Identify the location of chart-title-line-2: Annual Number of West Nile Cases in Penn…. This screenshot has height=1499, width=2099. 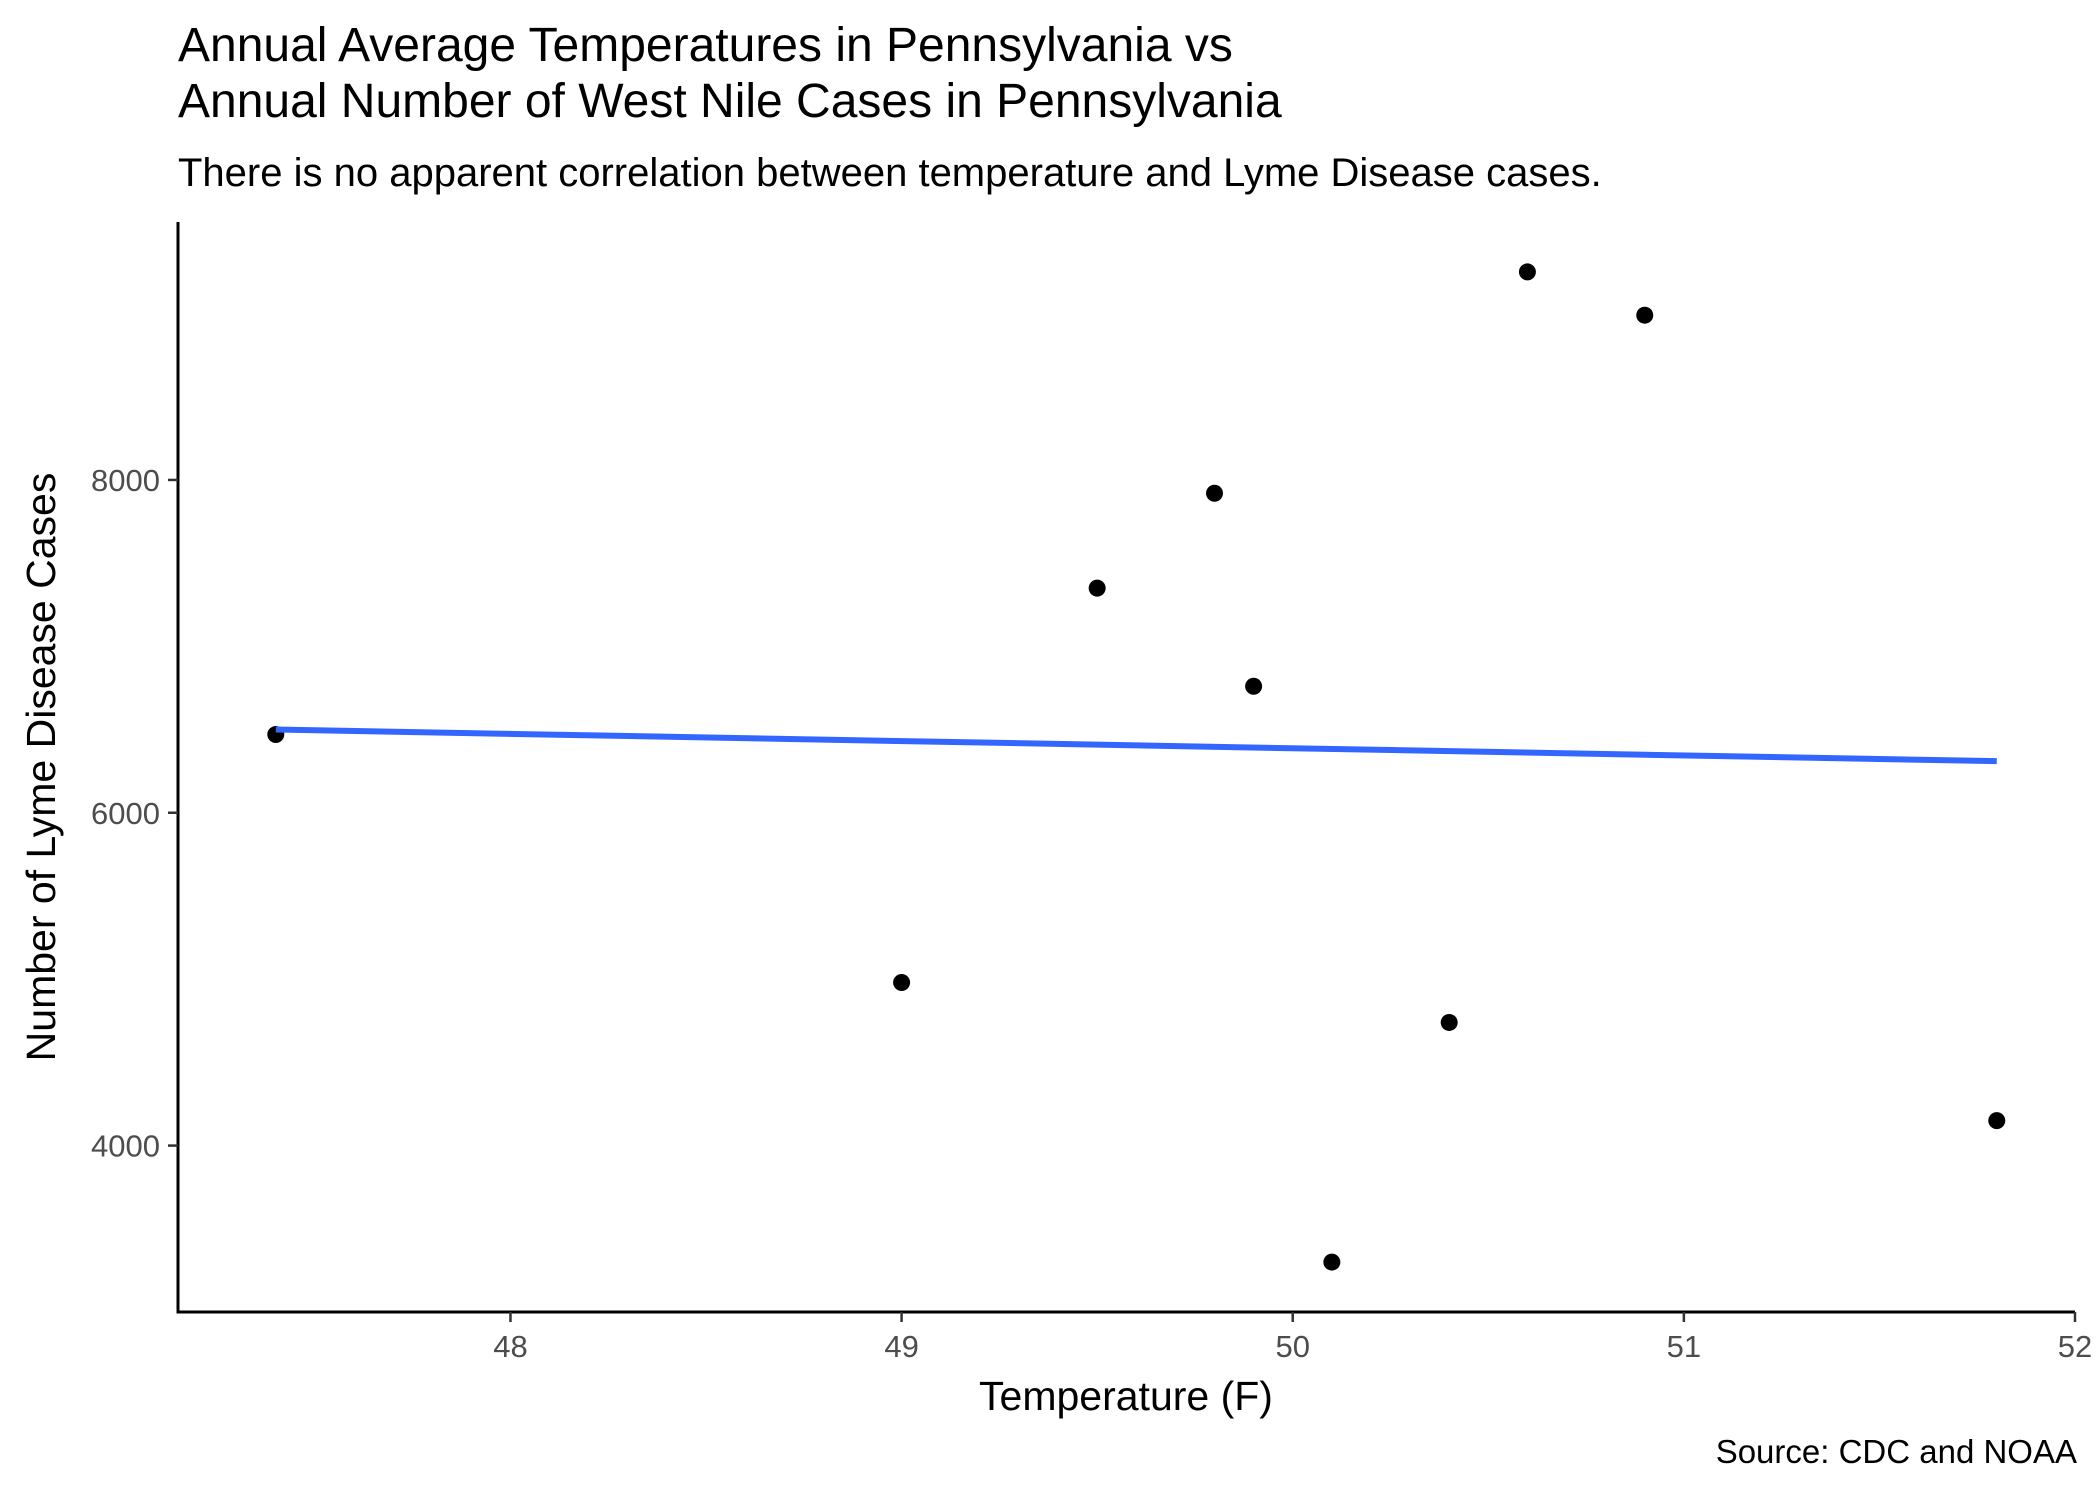
(730, 101).